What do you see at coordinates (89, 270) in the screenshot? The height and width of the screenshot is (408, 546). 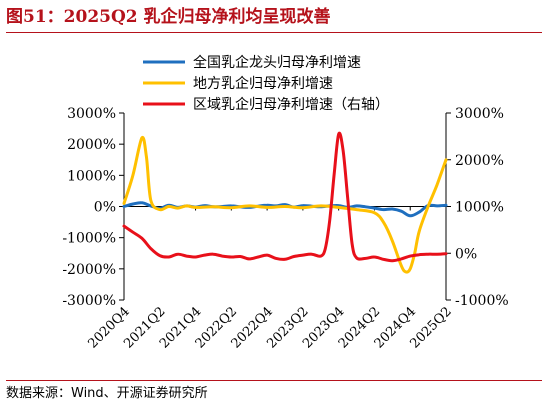 I see `left-axis-tick-label: -2000%` at bounding box center [89, 270].